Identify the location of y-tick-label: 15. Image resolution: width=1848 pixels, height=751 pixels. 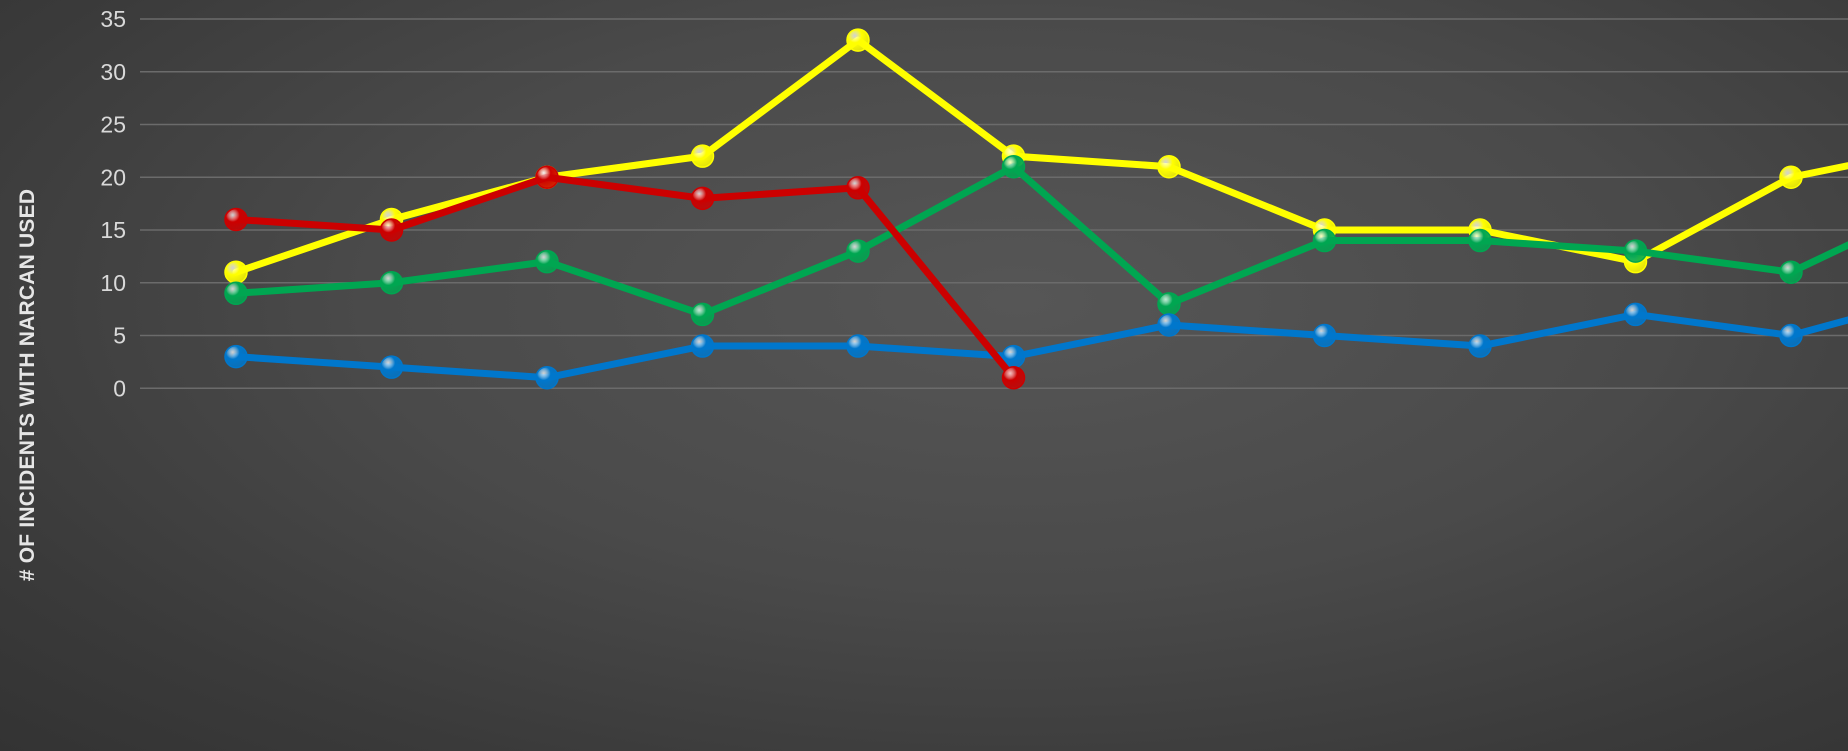
(113, 230).